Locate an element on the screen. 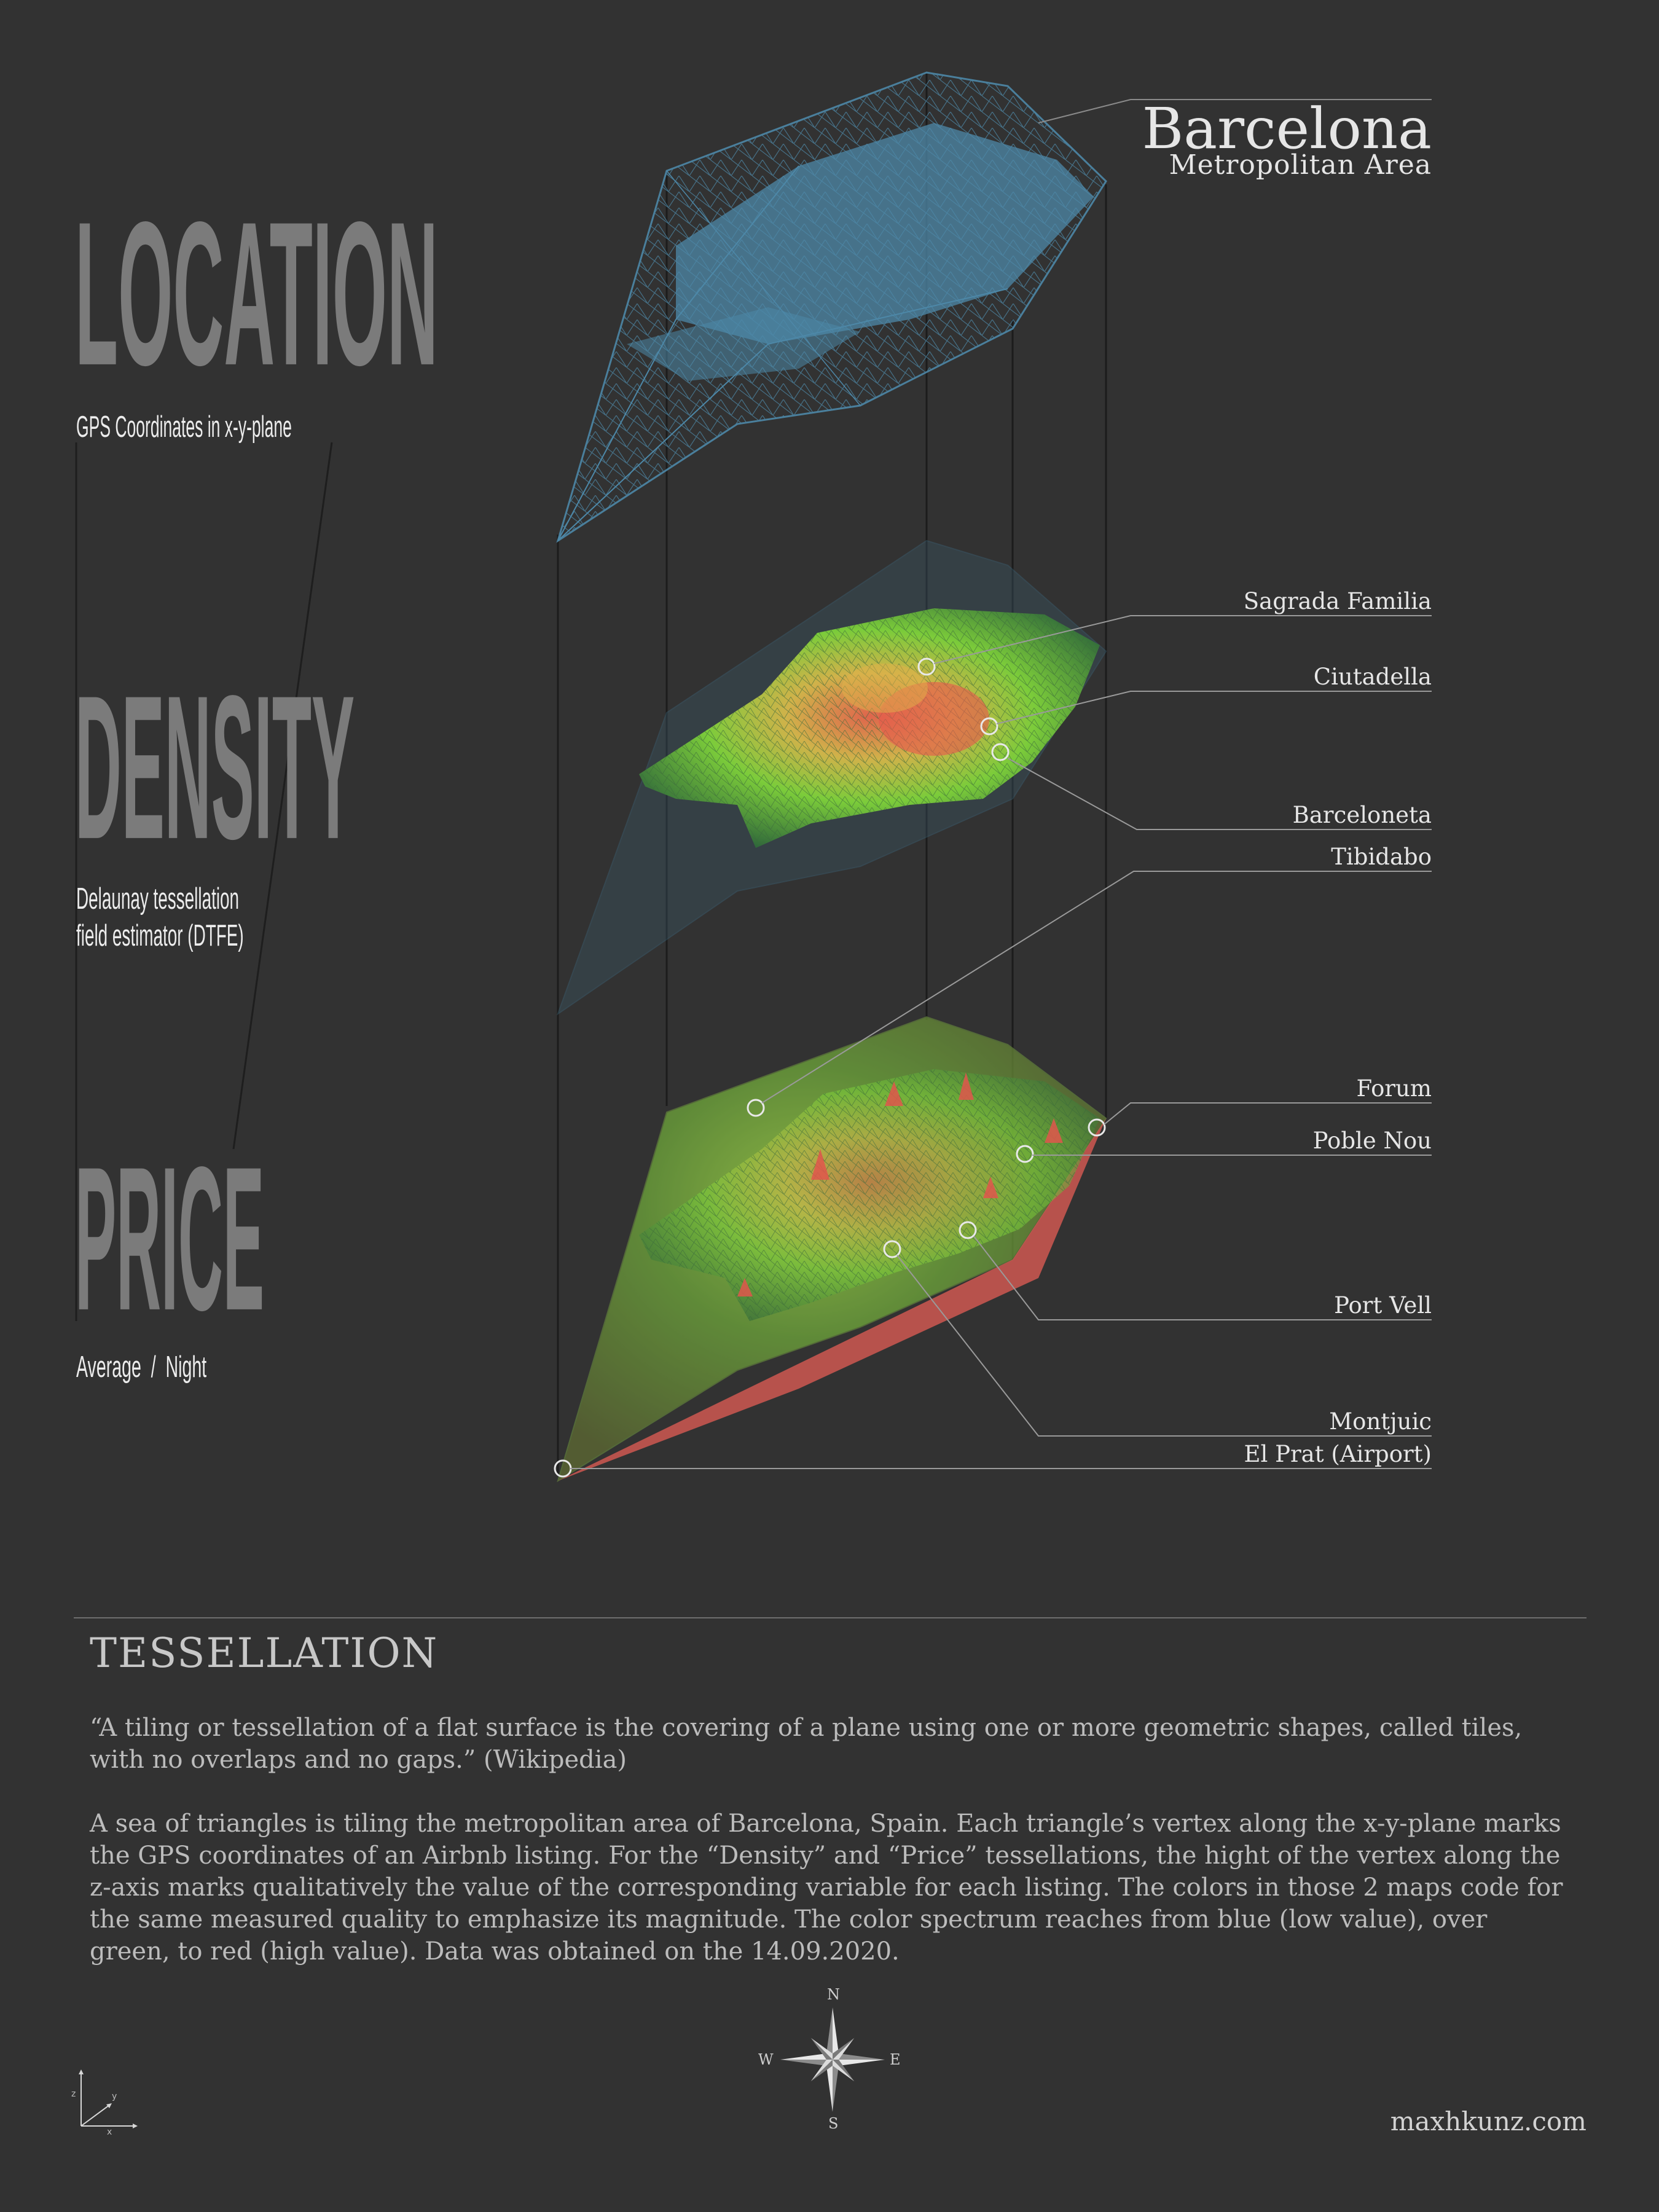 The height and width of the screenshot is (2212, 1659). marker-port-vell is located at coordinates (968, 1230).